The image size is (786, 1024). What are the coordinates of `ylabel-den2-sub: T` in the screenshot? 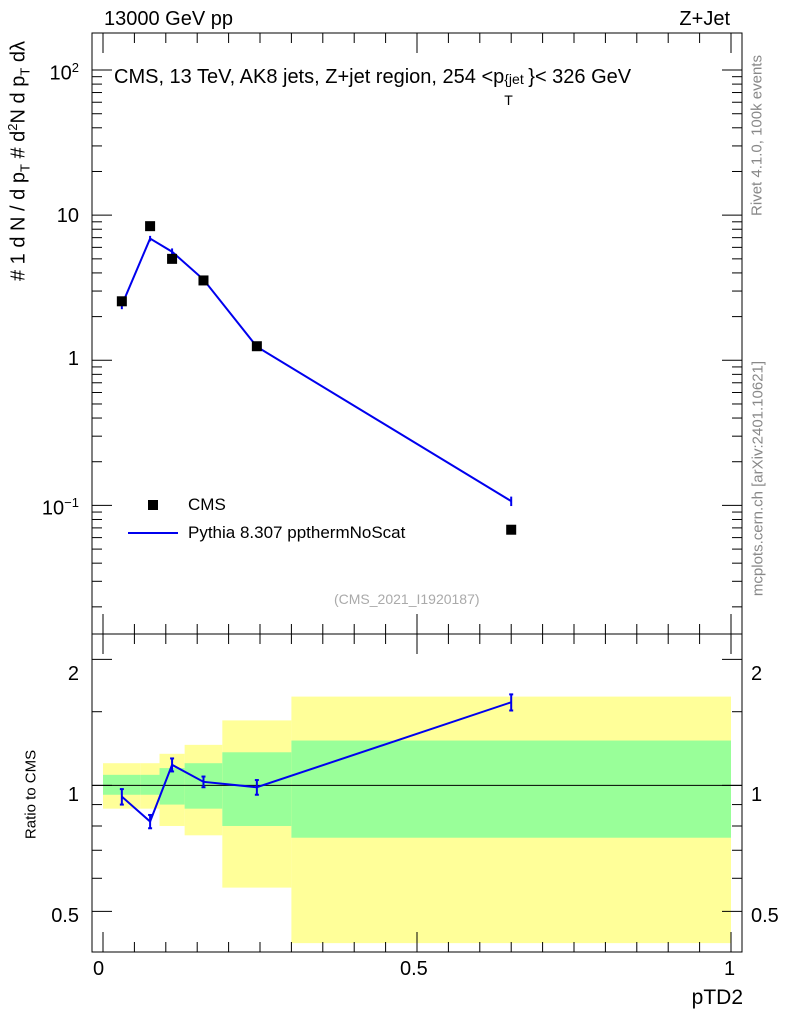 It's located at (25, 71).